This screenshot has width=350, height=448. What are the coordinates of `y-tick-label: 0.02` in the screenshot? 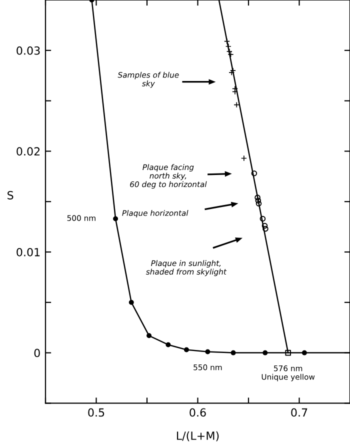 It's located at (28, 151).